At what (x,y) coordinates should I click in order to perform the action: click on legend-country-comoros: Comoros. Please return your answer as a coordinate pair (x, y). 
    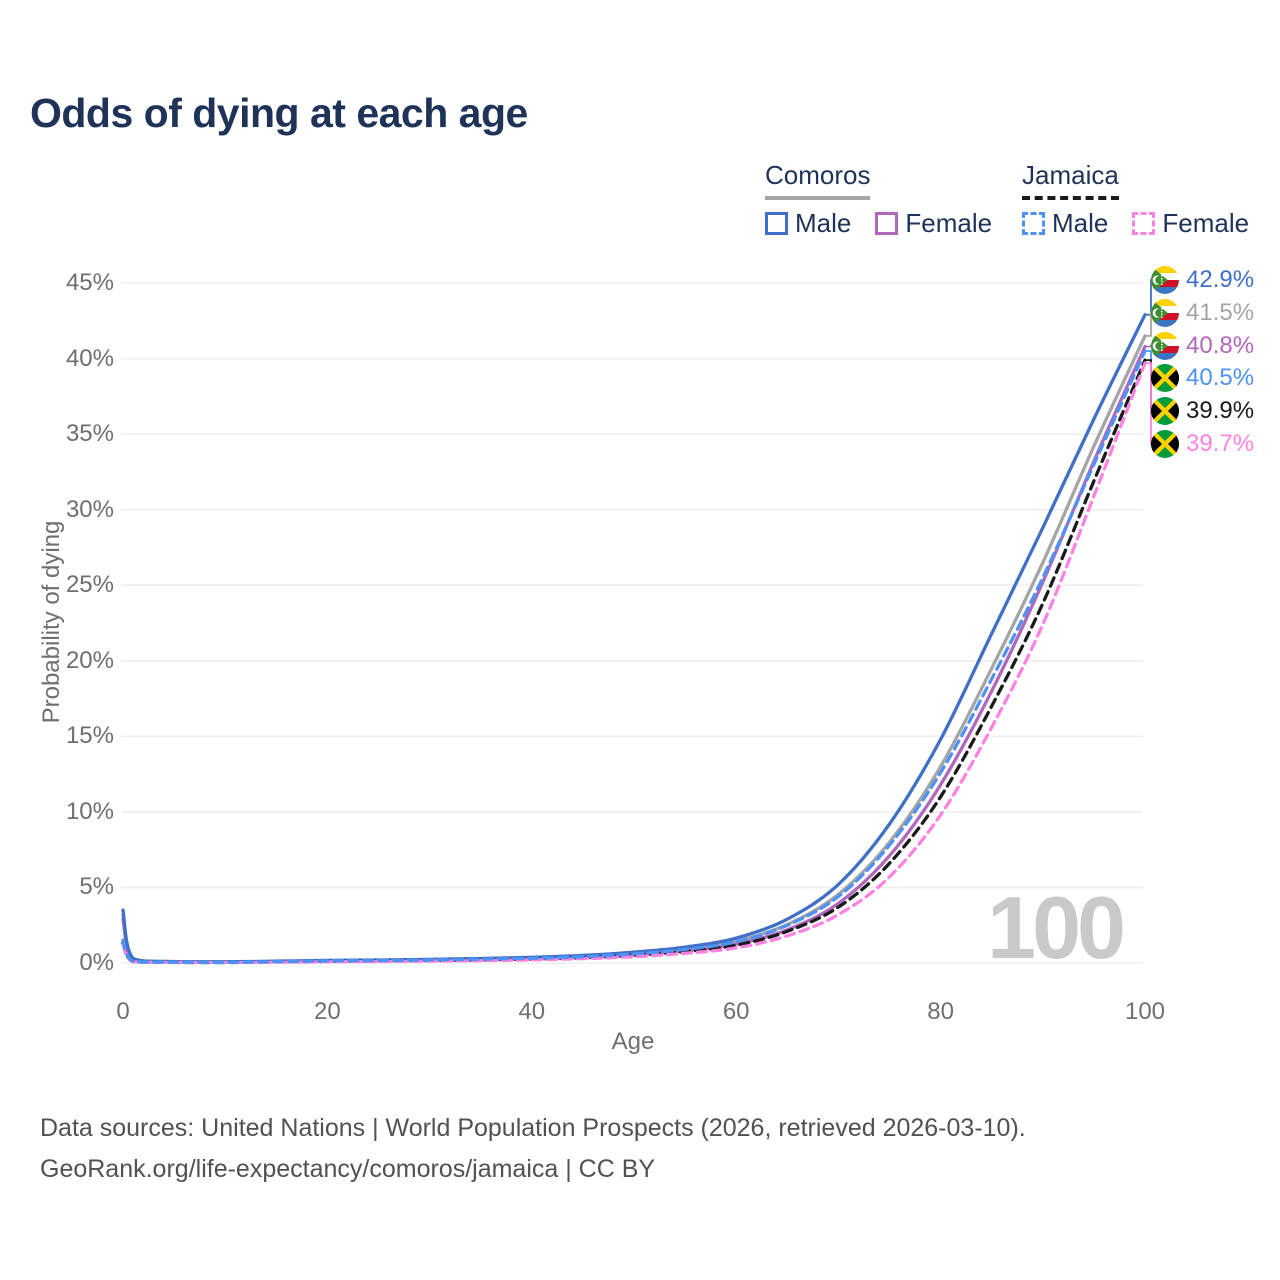
    Looking at the image, I should click on (818, 180).